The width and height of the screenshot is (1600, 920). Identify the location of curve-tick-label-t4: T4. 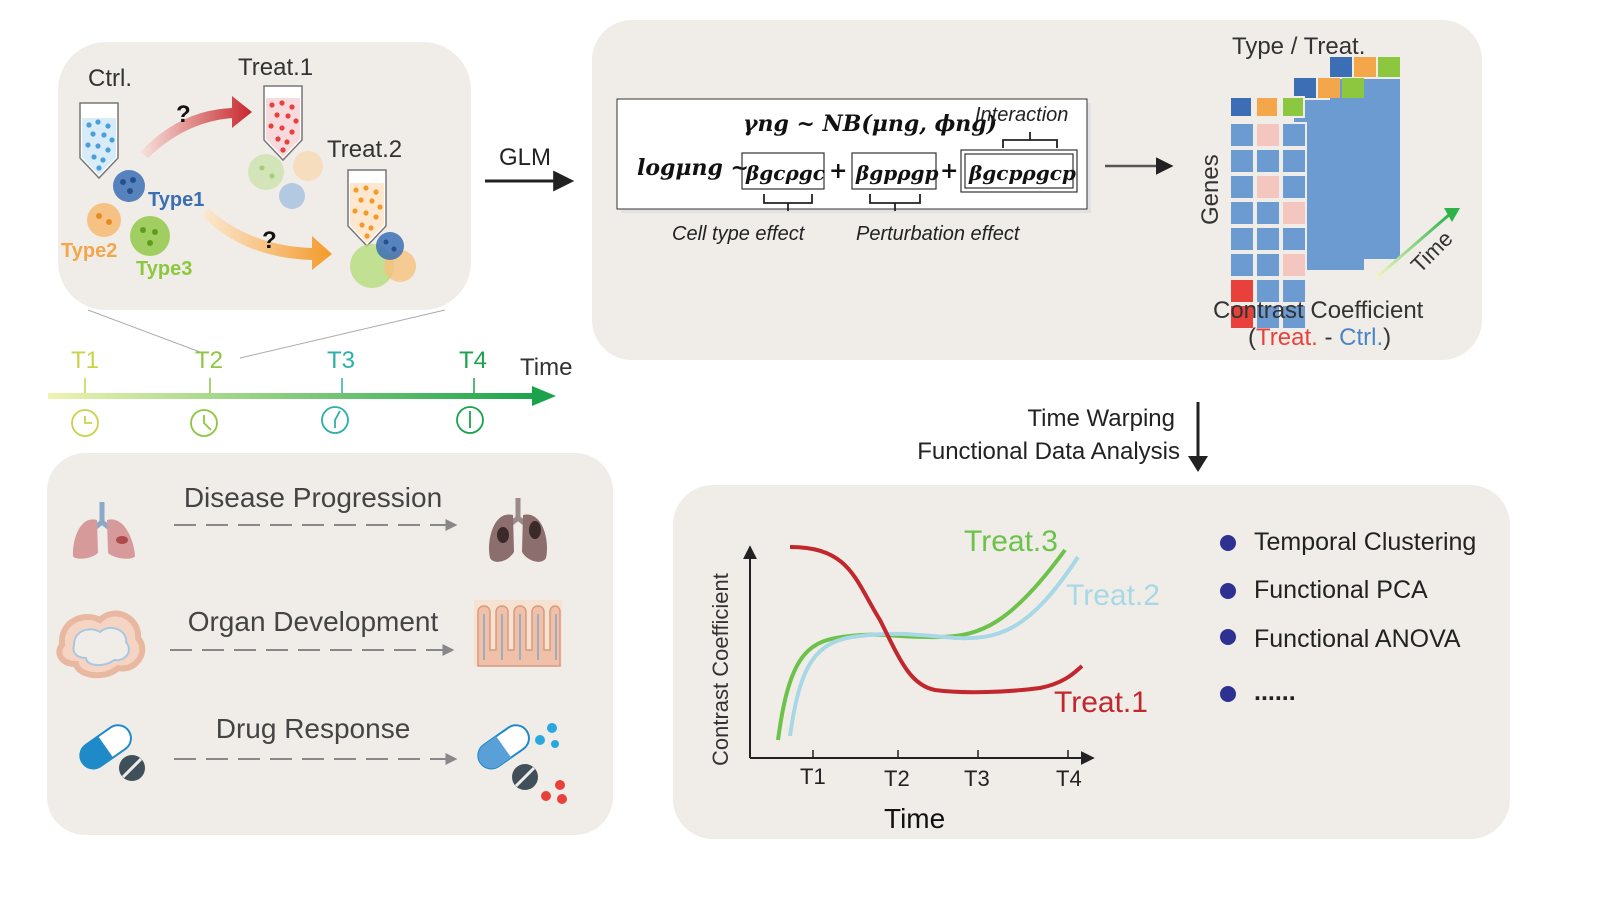
(1069, 778).